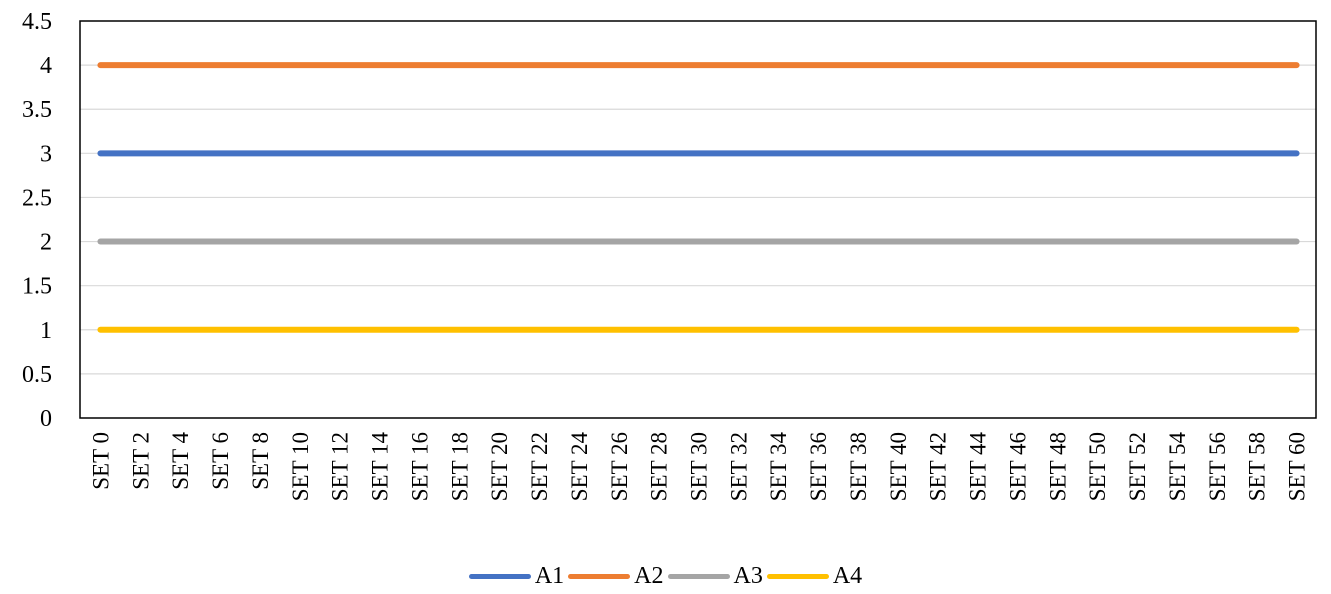  I want to click on x-tick-label: SET 54, so click(1177, 467).